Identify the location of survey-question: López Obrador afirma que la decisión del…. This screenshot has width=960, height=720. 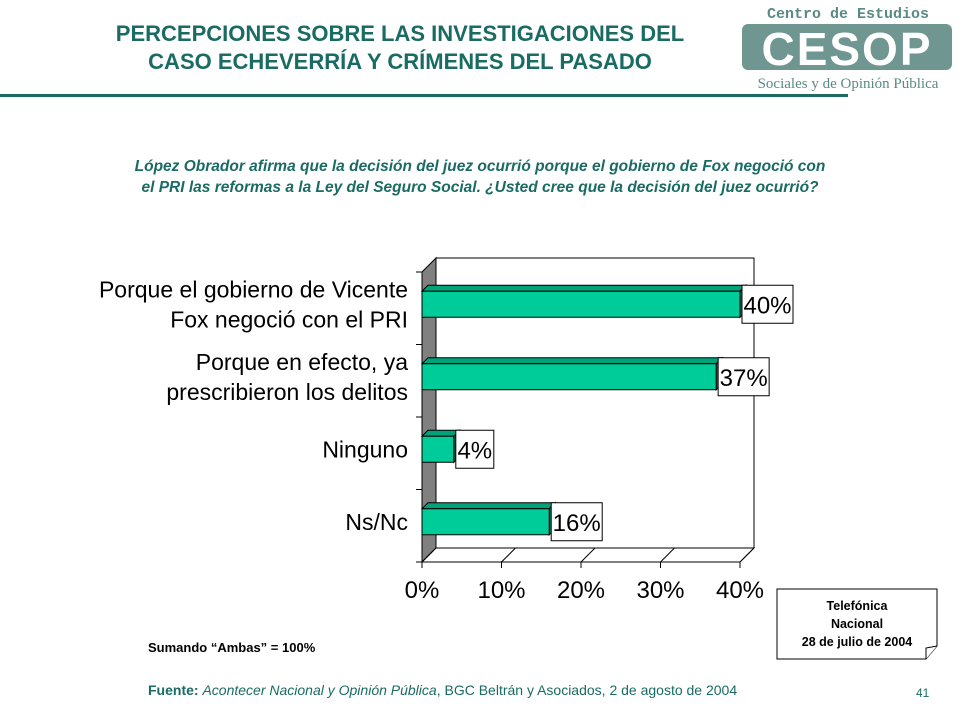
(480, 177).